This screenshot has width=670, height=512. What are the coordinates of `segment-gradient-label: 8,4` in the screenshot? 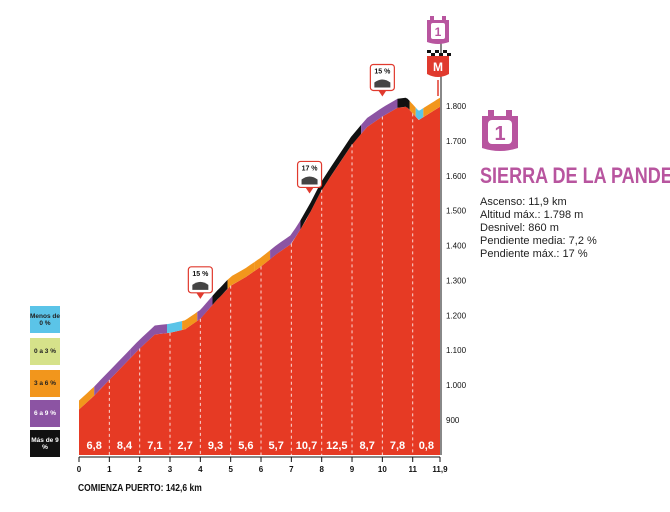 It's located at (125, 446).